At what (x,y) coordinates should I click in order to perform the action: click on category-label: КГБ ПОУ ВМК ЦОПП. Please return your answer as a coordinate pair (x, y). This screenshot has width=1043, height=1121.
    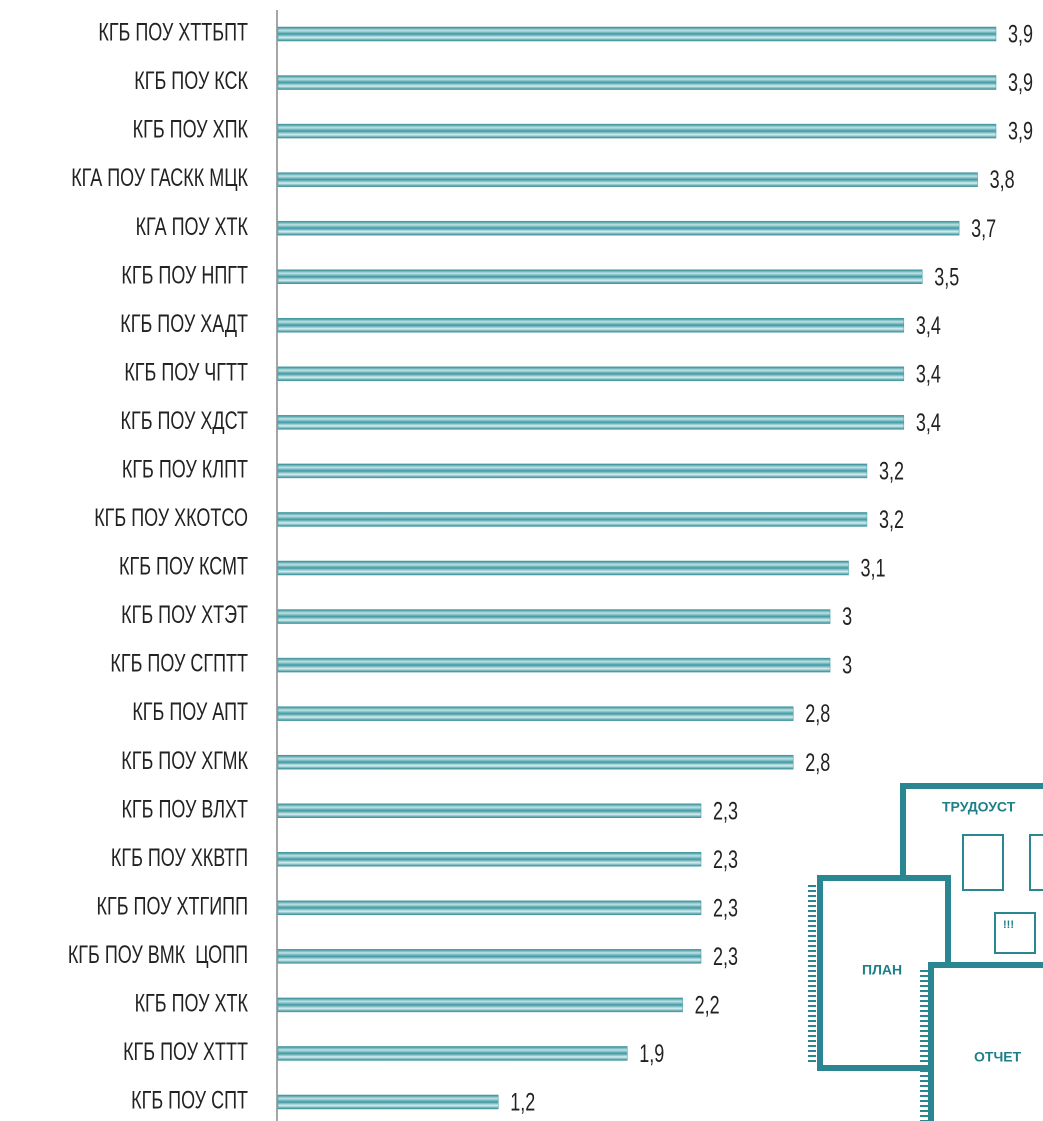
    Looking at the image, I should click on (158, 954).